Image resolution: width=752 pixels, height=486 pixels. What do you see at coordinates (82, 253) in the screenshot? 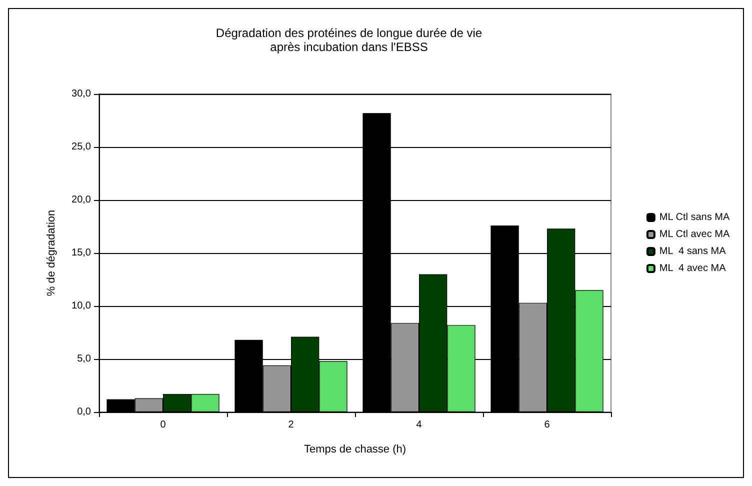
I see `y-tick-label: 15,0` at bounding box center [82, 253].